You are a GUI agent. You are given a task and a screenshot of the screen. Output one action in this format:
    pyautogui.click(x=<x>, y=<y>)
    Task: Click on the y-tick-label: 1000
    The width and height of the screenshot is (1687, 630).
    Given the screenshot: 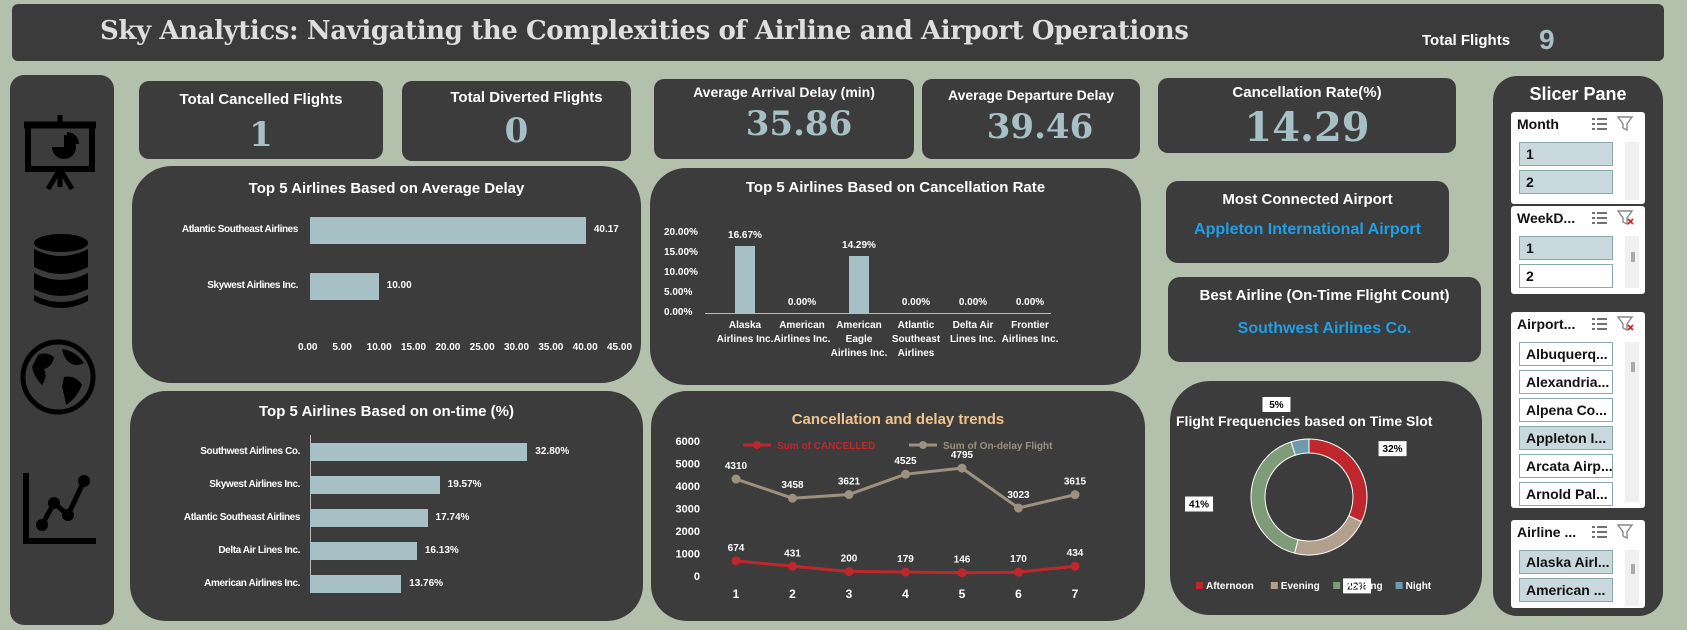 What is the action you would take?
    pyautogui.click(x=688, y=555)
    